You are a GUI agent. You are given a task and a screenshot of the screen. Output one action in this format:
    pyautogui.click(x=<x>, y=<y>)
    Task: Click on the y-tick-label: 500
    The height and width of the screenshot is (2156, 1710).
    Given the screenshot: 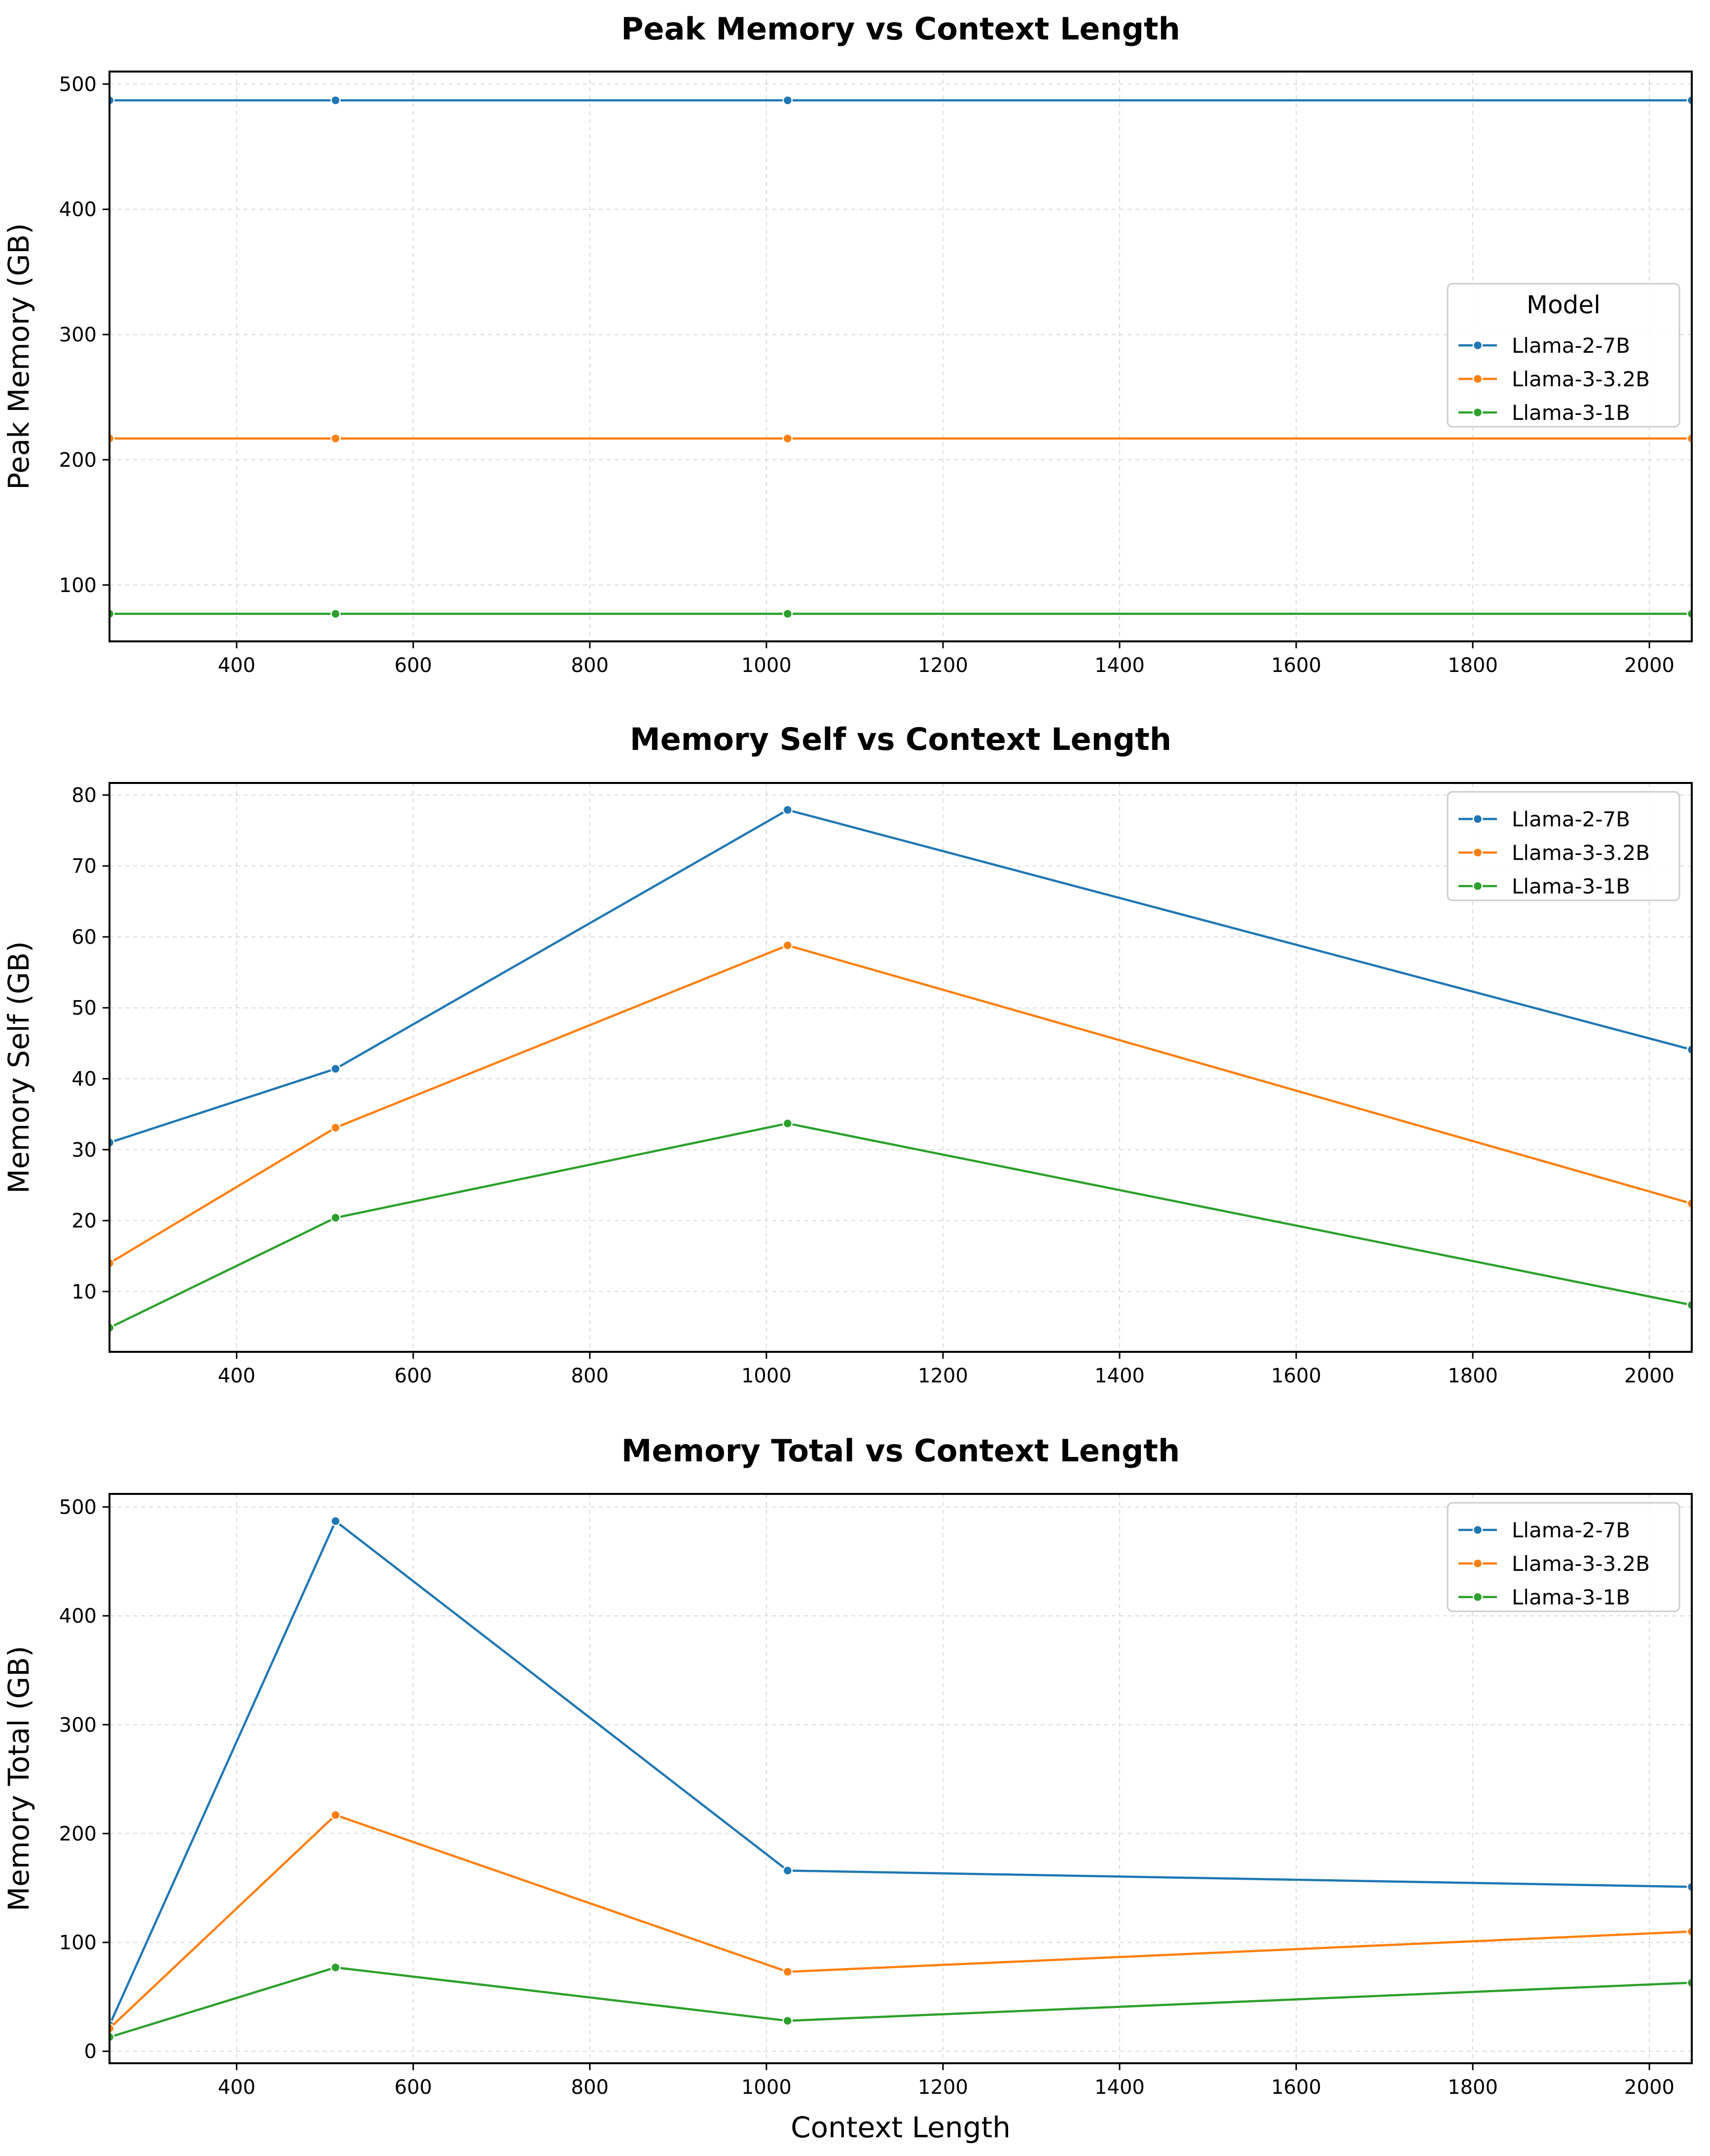 What is the action you would take?
    pyautogui.click(x=78, y=84)
    